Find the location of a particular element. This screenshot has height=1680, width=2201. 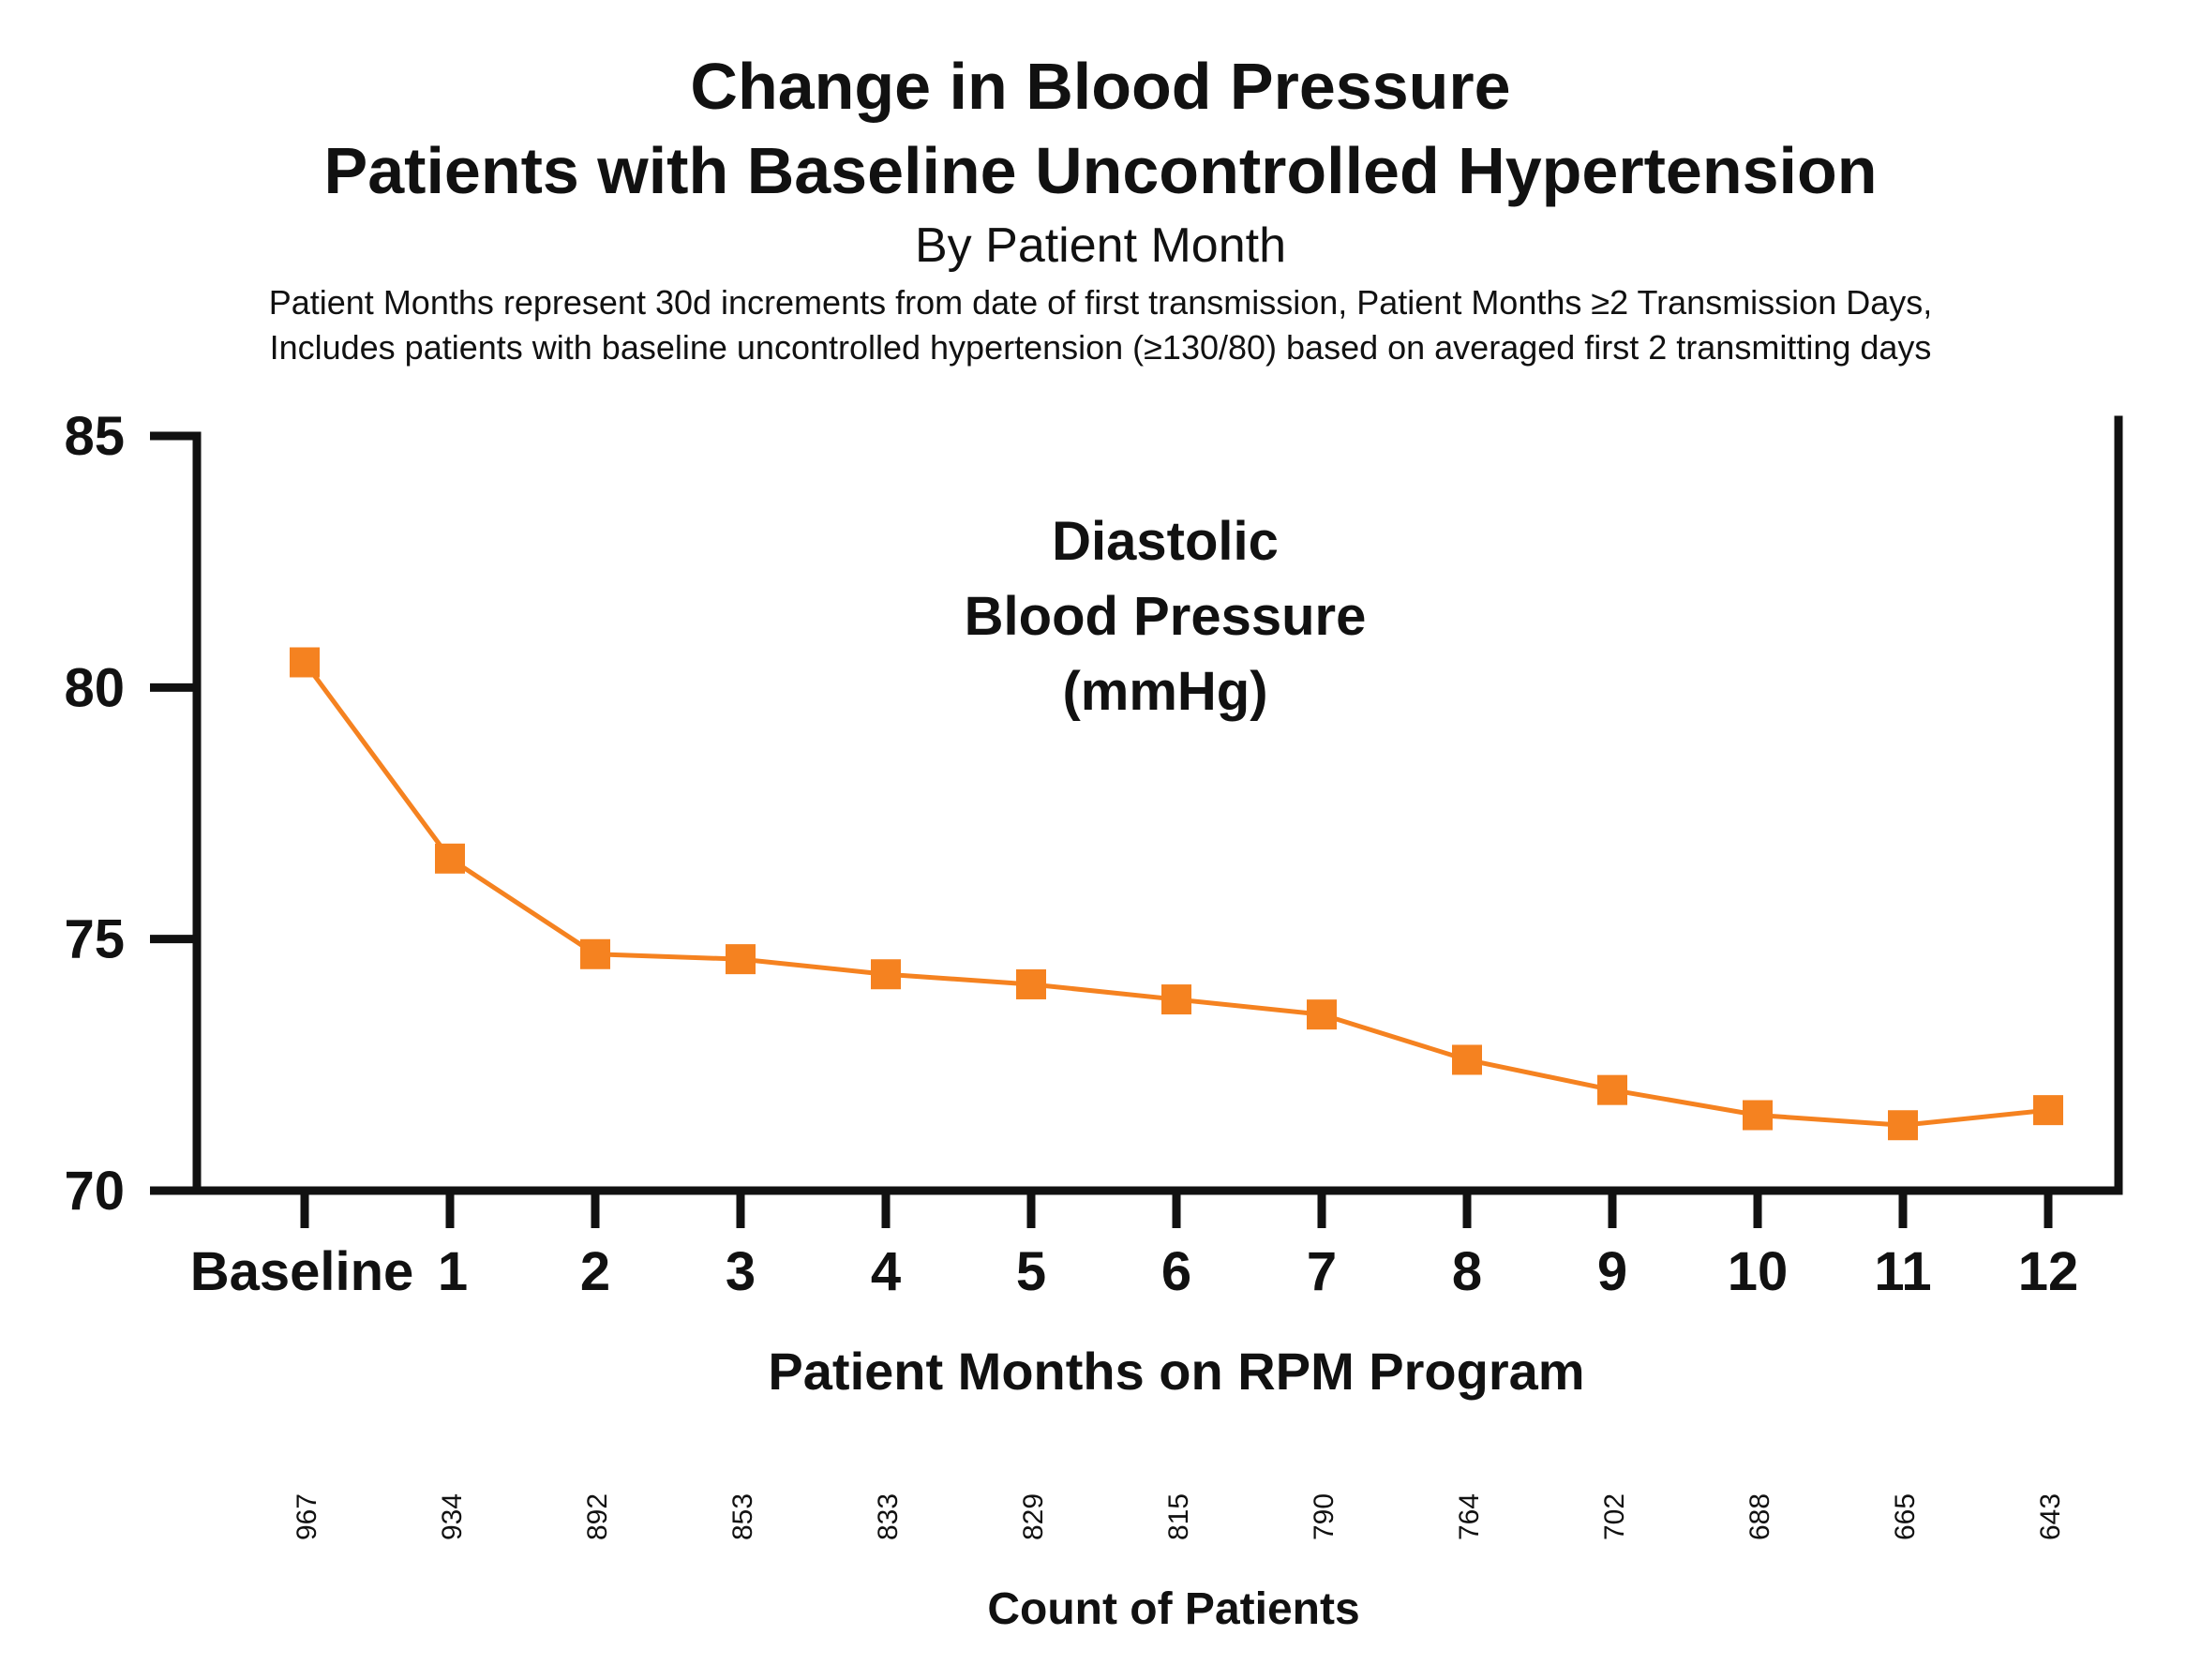

chart-annotation: Diastolic Blood Pressure (mmHg) is located at coordinates (1166, 616).